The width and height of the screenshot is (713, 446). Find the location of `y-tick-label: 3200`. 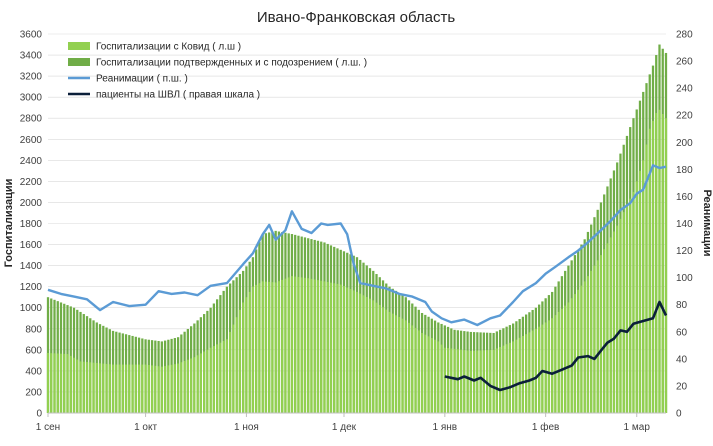

y-tick-label: 3200 is located at coordinates (31, 77).